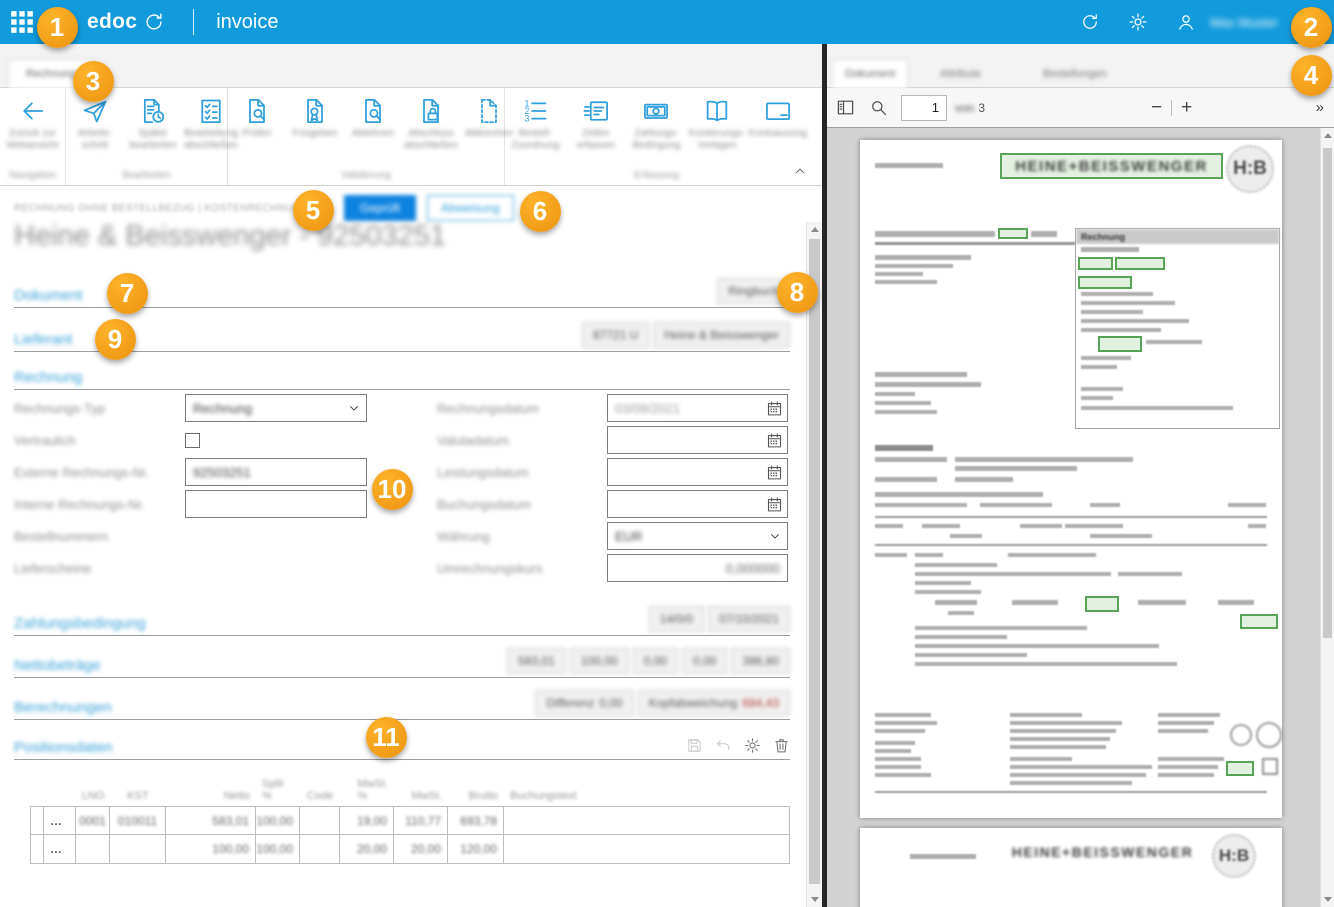 The width and height of the screenshot is (1334, 907). I want to click on chip: Heine & Beisswenger, so click(721, 335).